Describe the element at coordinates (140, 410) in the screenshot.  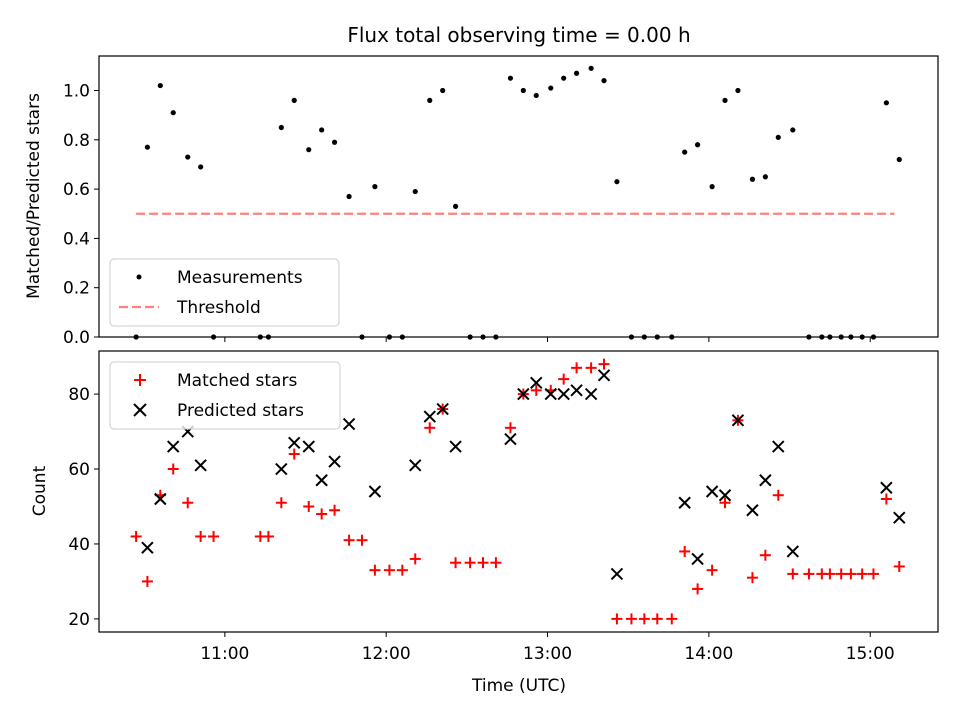
I see `legend-predicted-marker` at that location.